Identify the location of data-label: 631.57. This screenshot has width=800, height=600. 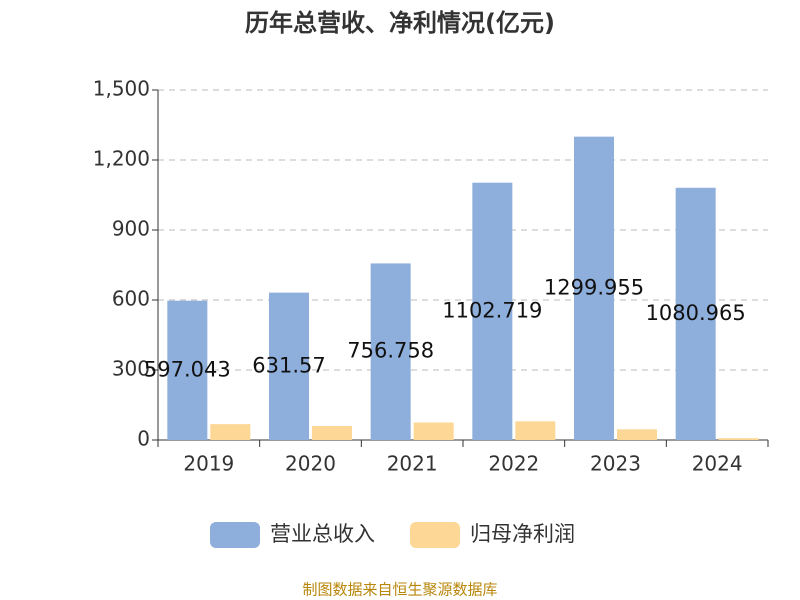
(288, 365).